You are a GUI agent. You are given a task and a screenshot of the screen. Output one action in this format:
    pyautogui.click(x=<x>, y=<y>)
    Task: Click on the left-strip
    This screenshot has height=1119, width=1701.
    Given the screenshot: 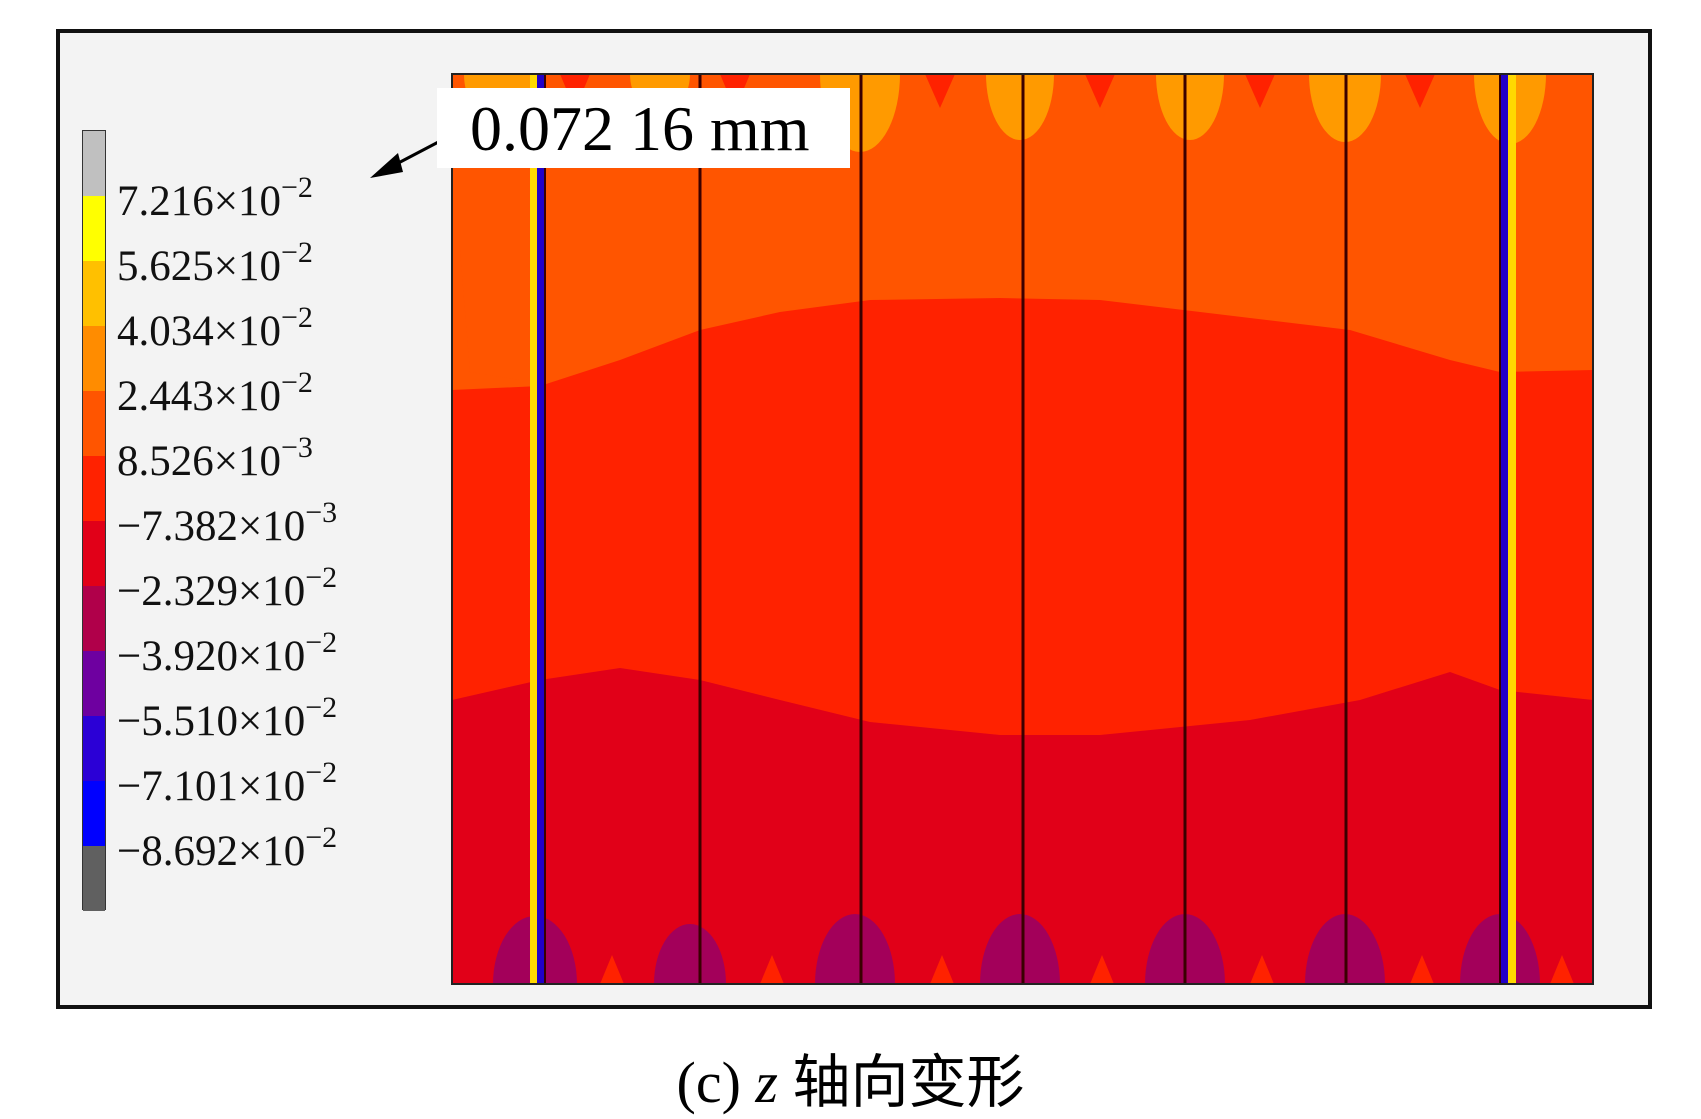 What is the action you would take?
    pyautogui.click(x=538, y=529)
    